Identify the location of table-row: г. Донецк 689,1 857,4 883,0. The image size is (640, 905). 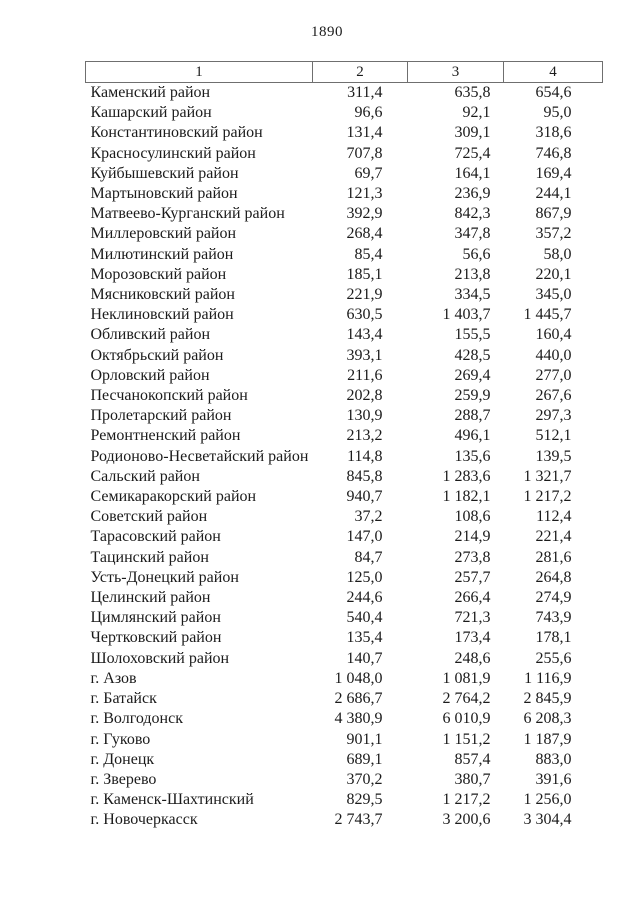
(344, 760).